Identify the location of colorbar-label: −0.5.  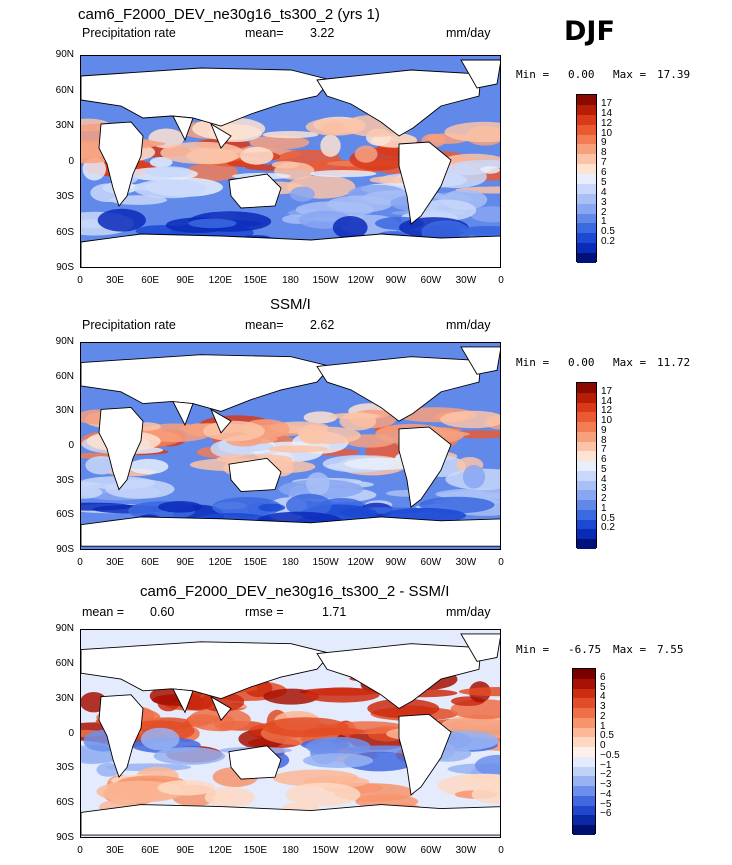
(610, 755).